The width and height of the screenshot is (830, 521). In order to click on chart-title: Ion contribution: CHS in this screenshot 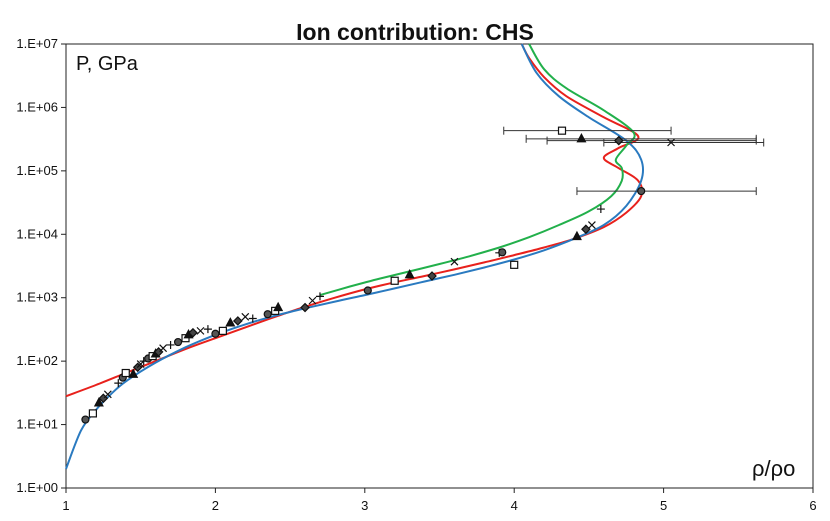, I will do `click(415, 32)`.